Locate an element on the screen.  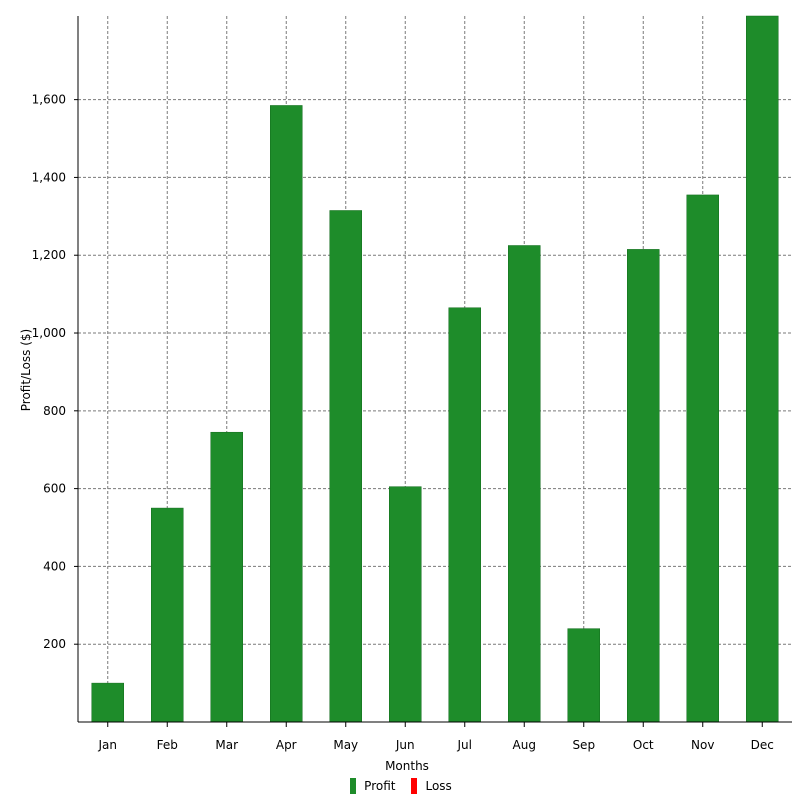
x-axis-ticks: Jan Feb Mar Apr May Jun Jul Aug Sep Oct Nov Dec is located at coordinates (436, 737).